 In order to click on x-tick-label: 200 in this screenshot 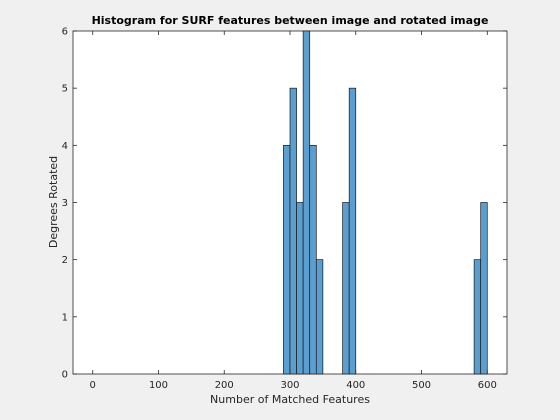, I will do `click(224, 385)`.